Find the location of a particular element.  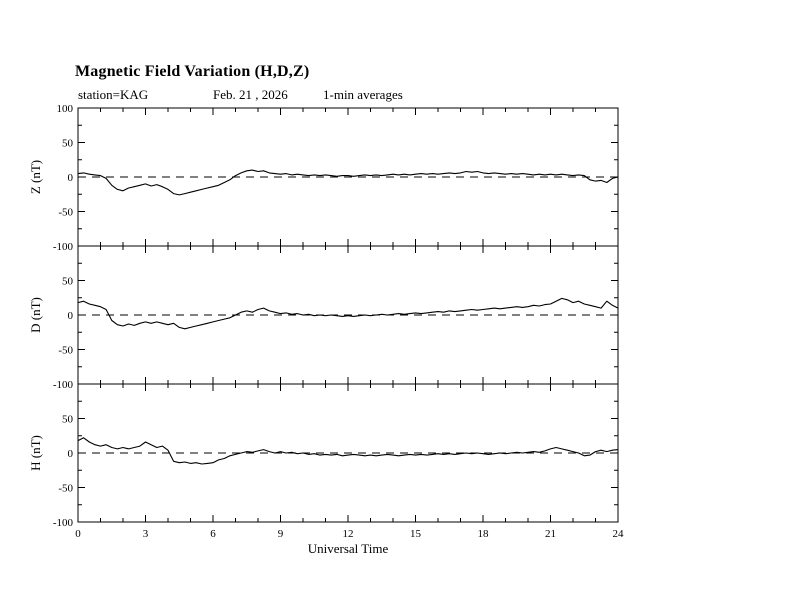

x-tick-label: 0 is located at coordinates (78, 534).